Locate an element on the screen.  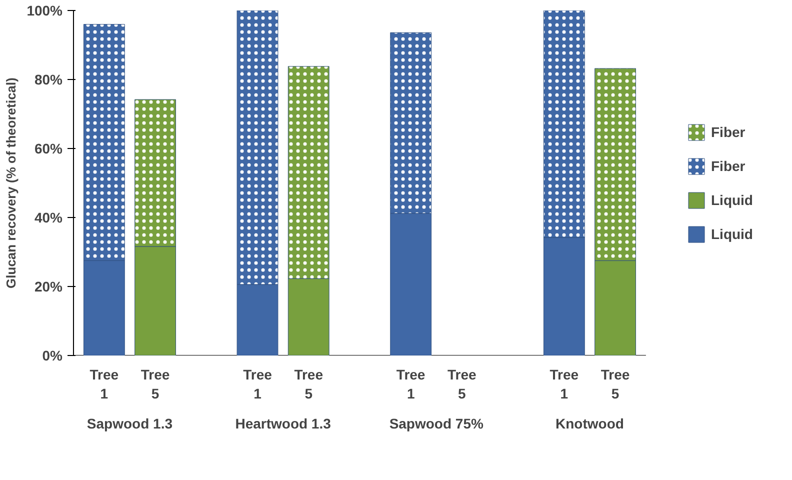
y-tick-label: 60% is located at coordinates (49, 148).